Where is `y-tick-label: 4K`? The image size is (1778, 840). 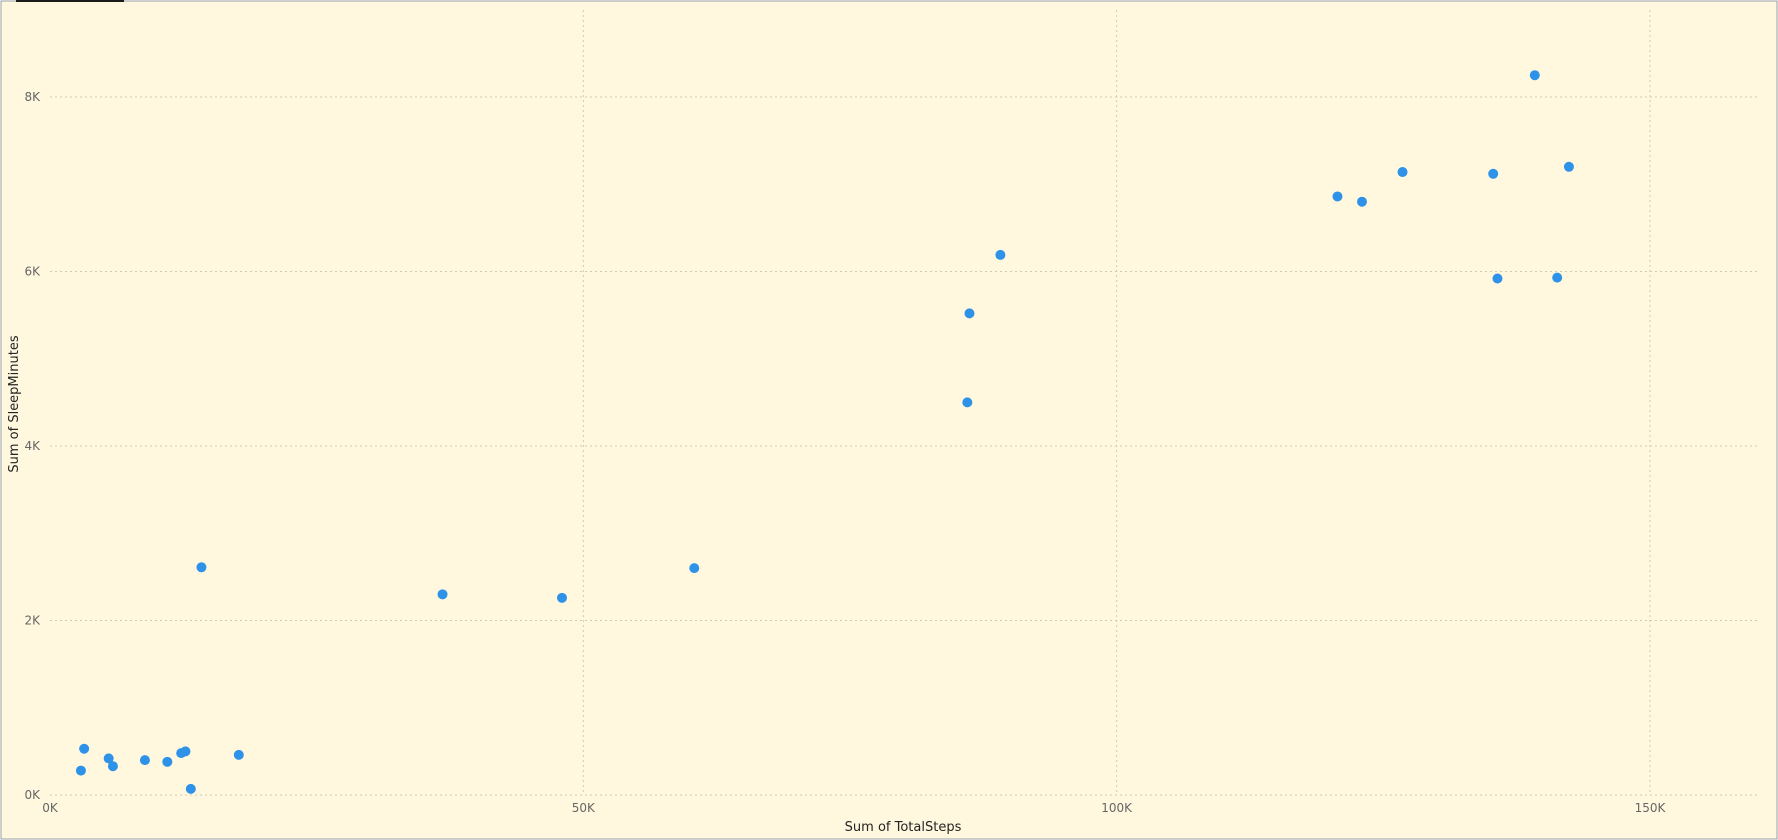 y-tick-label: 4K is located at coordinates (32, 446).